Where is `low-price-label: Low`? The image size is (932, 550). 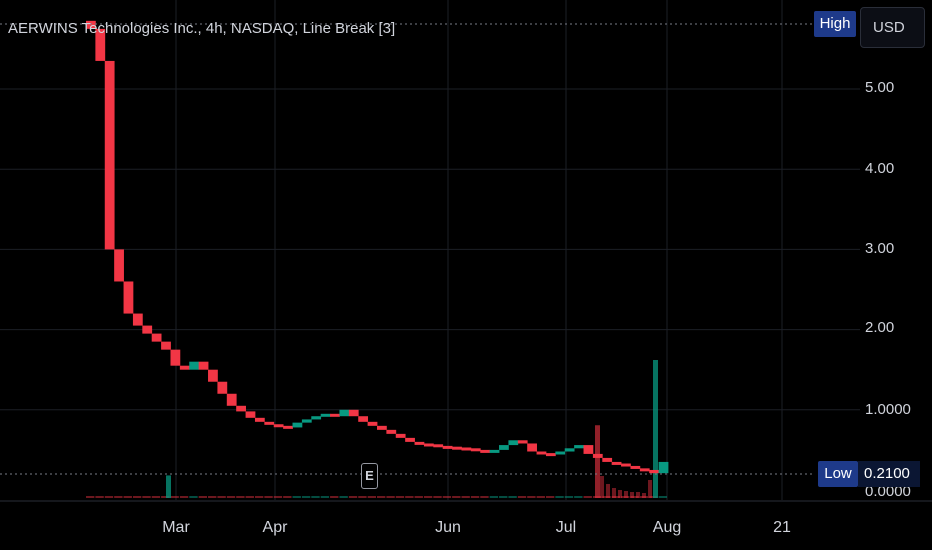
low-price-label: Low is located at coordinates (838, 474).